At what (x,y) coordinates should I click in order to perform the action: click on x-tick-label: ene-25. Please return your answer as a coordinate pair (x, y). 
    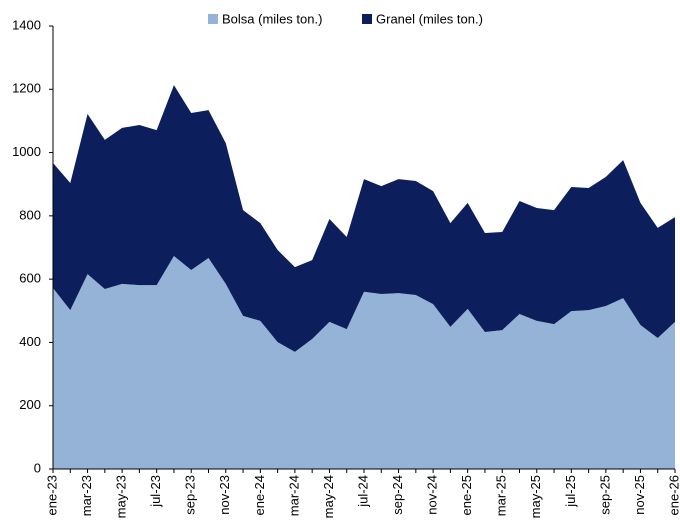
    Looking at the image, I should click on (466, 495).